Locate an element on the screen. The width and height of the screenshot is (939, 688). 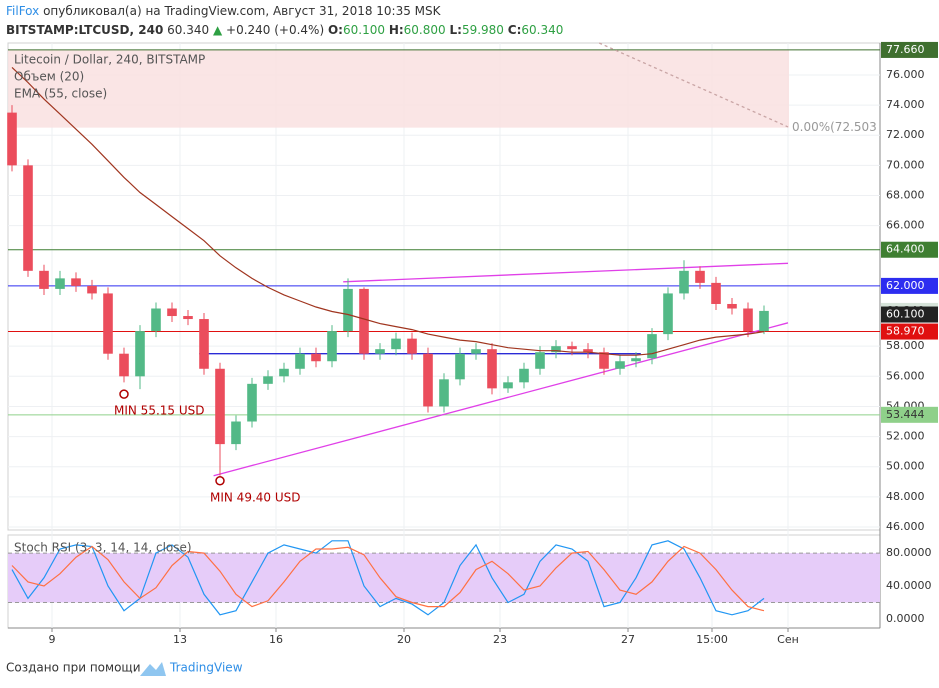
ohlc-value: 59.980 is located at coordinates (483, 30).